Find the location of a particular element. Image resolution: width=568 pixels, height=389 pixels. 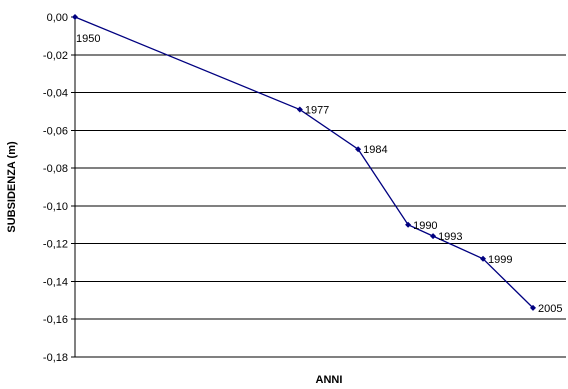

y-tick-label: -0,02 is located at coordinates (55, 56).